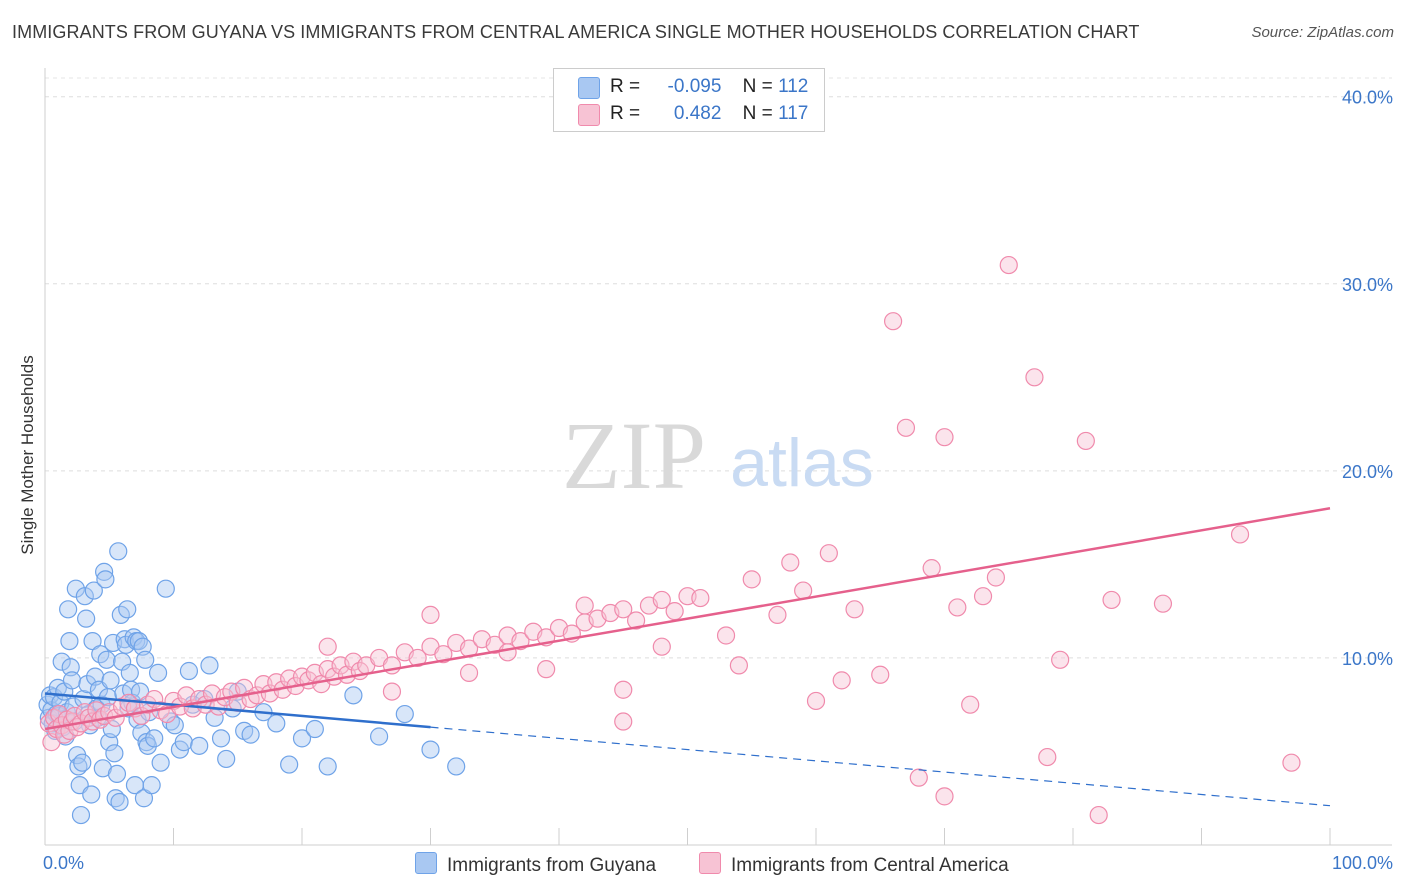 Image resolution: width=1406 pixels, height=892 pixels. What do you see at coordinates (694, 86) in the screenshot?
I see `legend-r-value: -0.095` at bounding box center [694, 86].